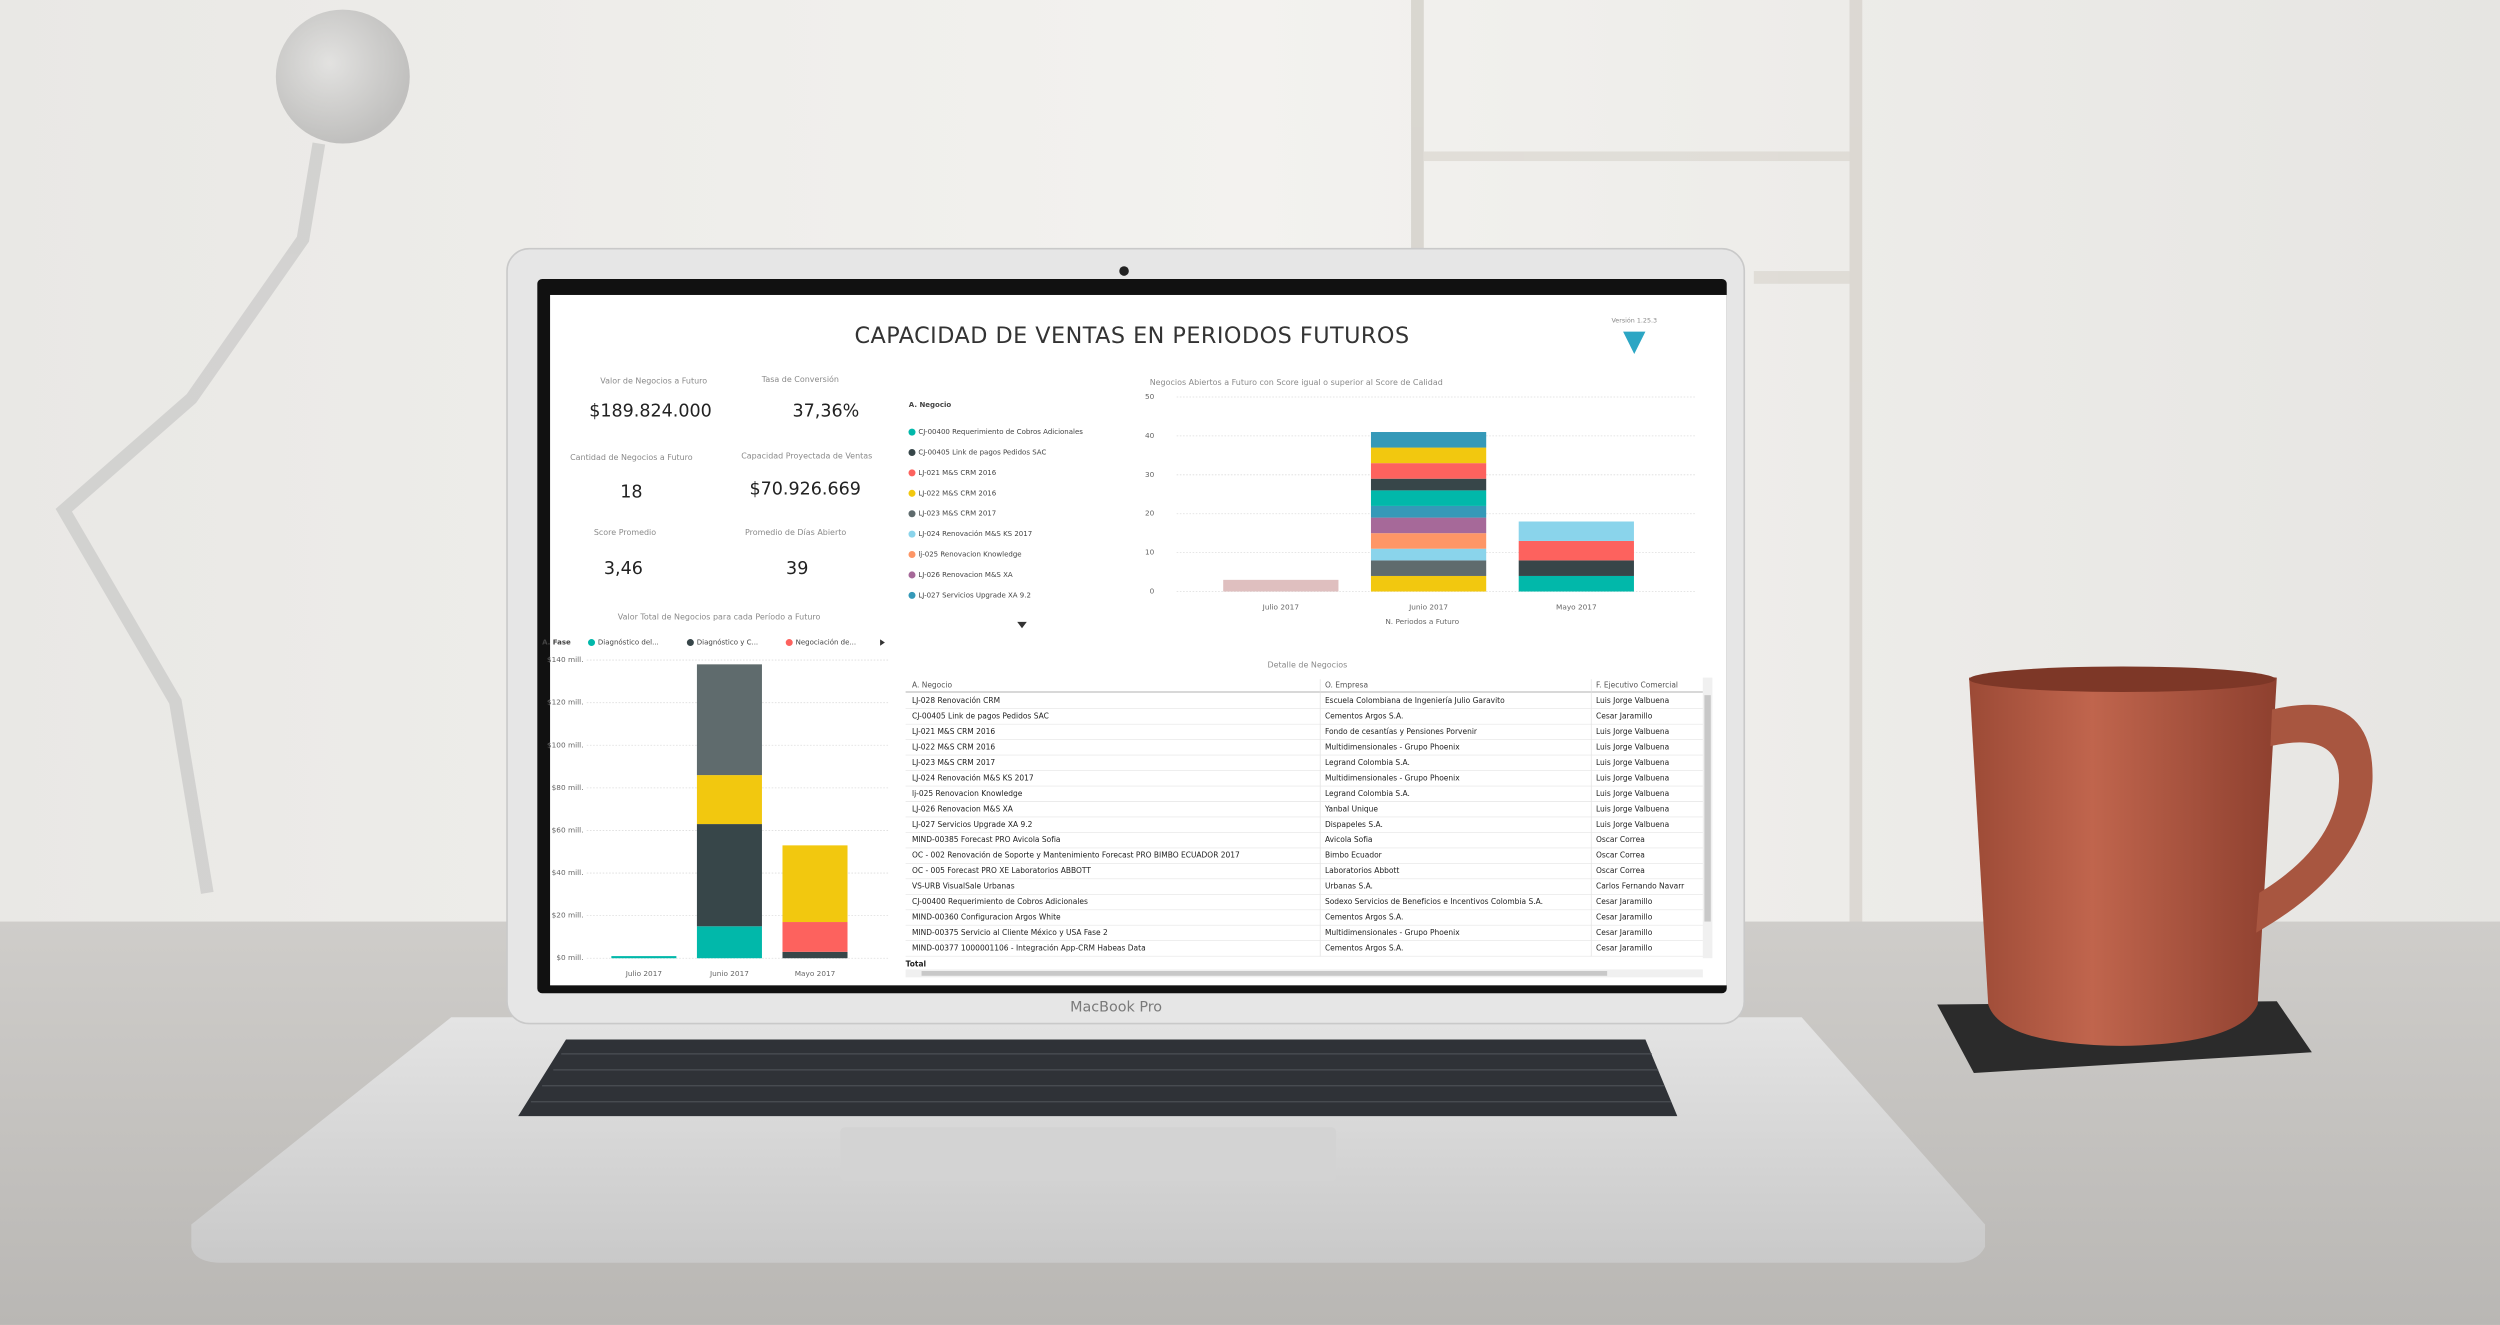 The image size is (2500, 1325). I want to click on kpi-label: Cantidad de Negocios a Futuro, so click(631, 457).